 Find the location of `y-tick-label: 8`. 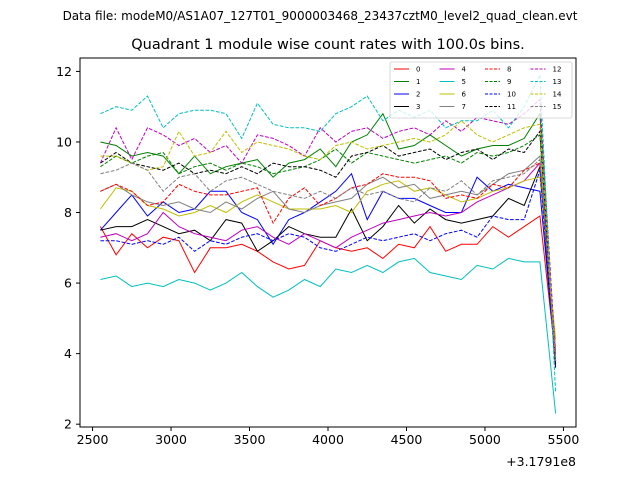

y-tick-label: 8 is located at coordinates (68, 212).